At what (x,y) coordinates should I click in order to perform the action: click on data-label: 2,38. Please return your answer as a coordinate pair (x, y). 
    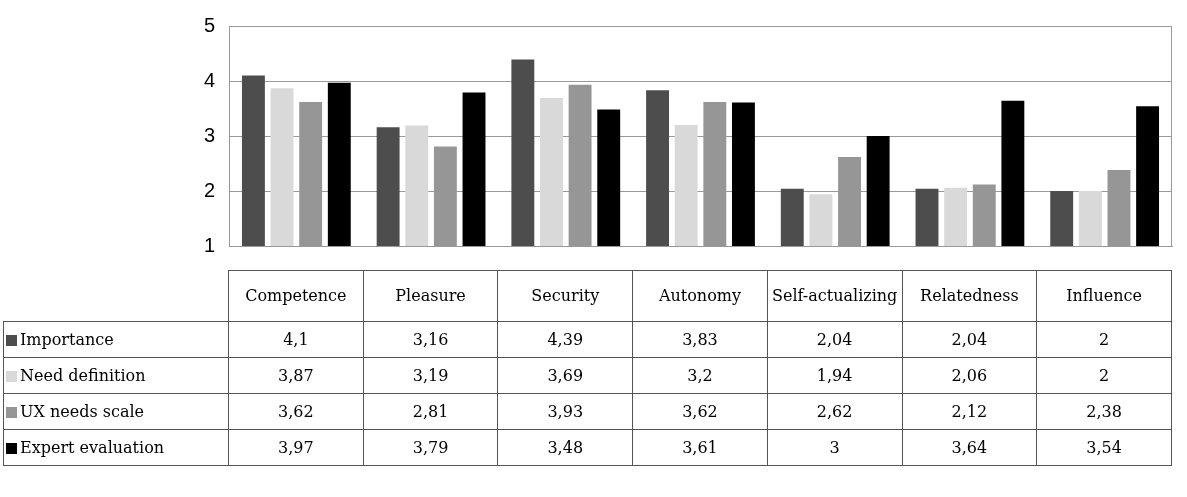
    Looking at the image, I should click on (1104, 411).